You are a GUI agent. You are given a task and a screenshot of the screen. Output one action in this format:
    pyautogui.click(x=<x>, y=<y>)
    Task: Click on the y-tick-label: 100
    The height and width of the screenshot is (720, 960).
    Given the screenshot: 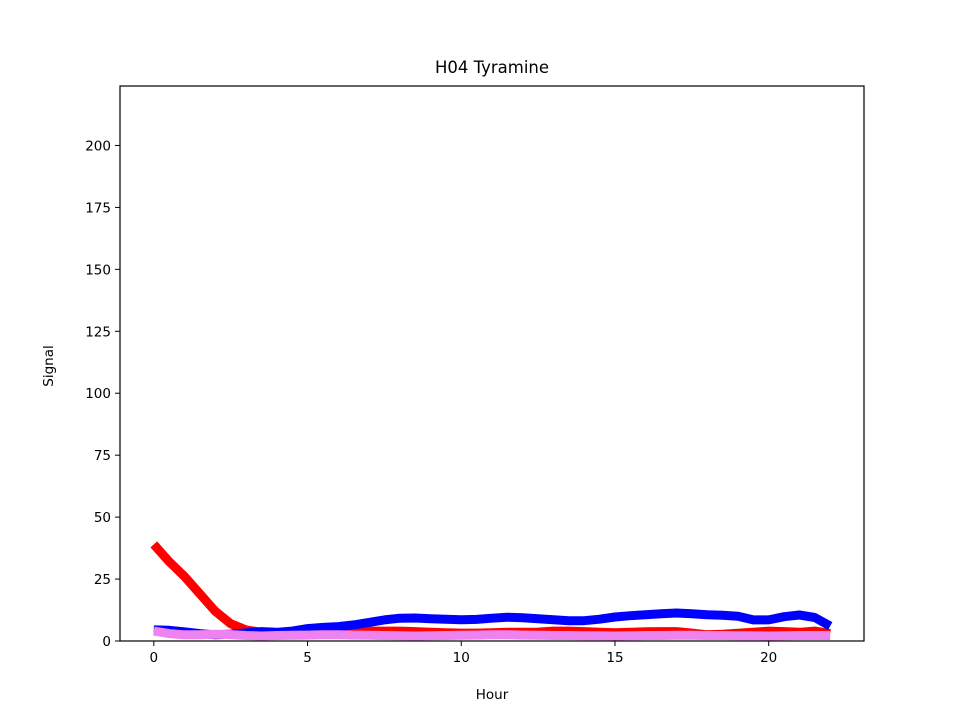 What is the action you would take?
    pyautogui.click(x=98, y=394)
    